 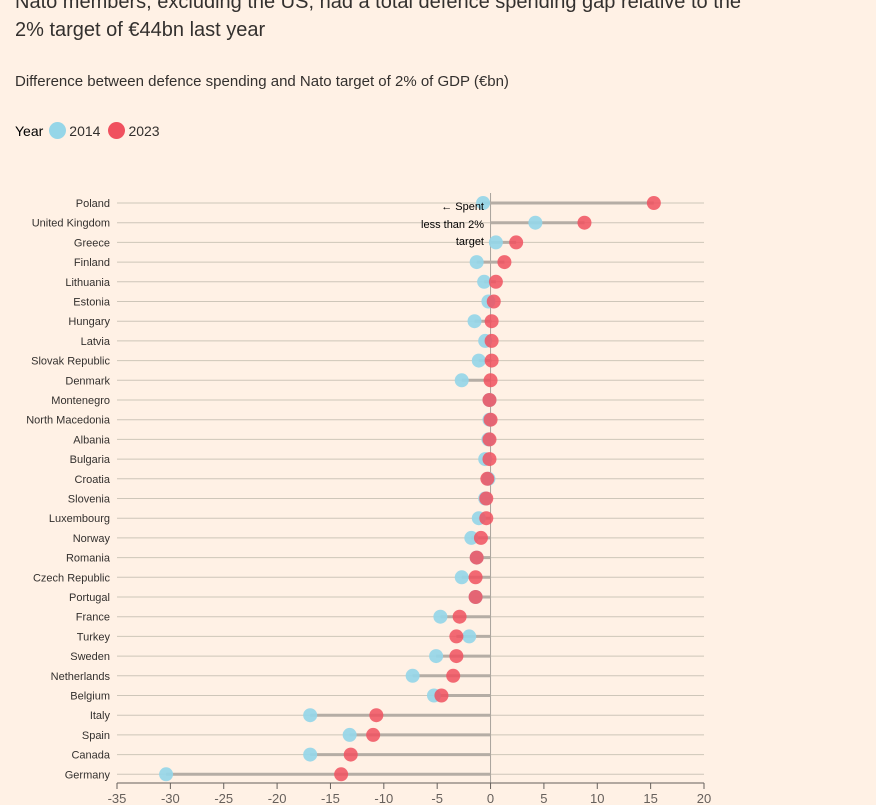 What do you see at coordinates (58, 130) in the screenshot?
I see `legend-dot-2014` at bounding box center [58, 130].